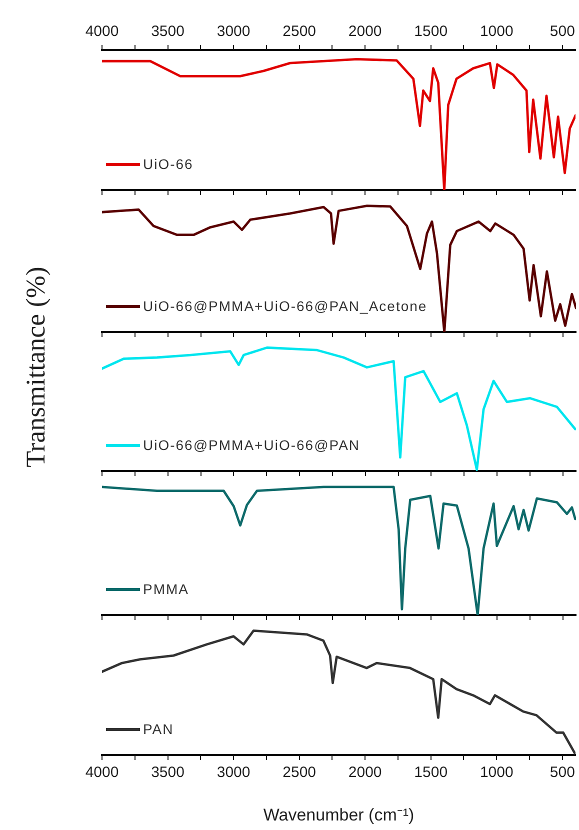 The width and height of the screenshot is (579, 830). I want to click on legend-label: PMMA, so click(166, 589).